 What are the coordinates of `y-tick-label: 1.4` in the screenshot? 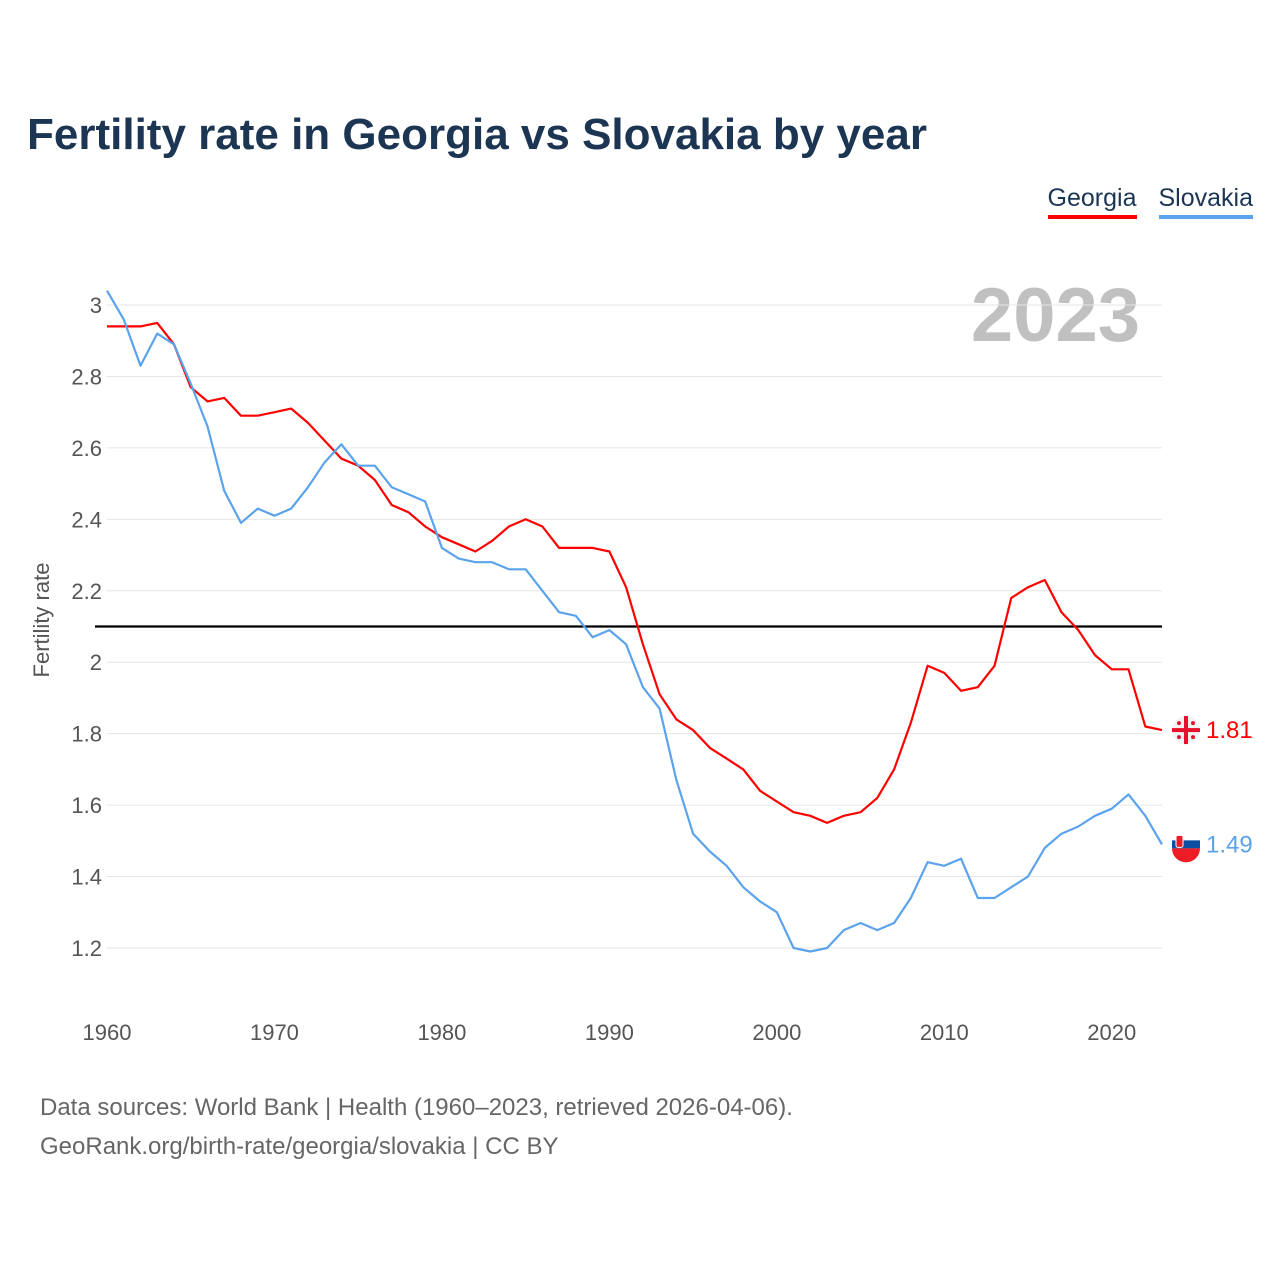 It's located at (86, 877).